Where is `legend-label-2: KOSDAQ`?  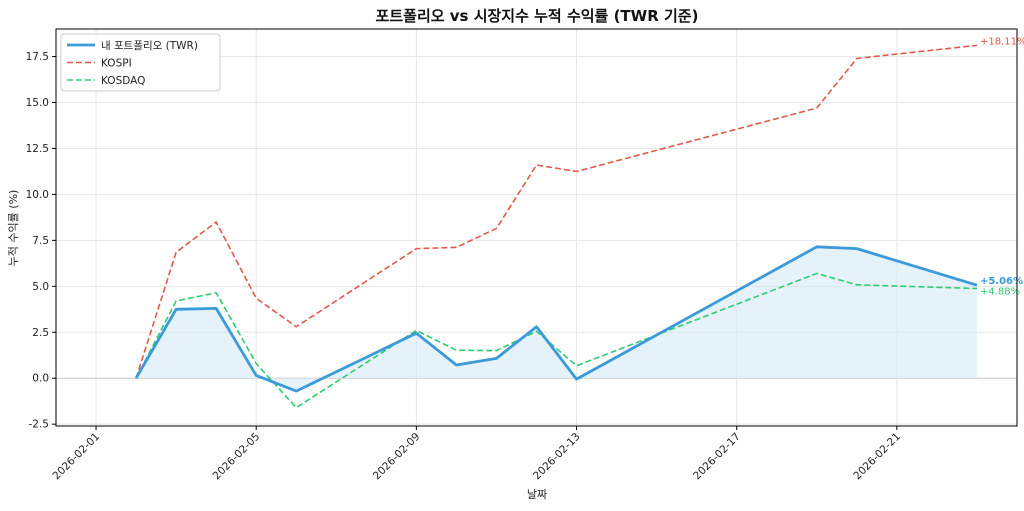 legend-label-2: KOSDAQ is located at coordinates (123, 81).